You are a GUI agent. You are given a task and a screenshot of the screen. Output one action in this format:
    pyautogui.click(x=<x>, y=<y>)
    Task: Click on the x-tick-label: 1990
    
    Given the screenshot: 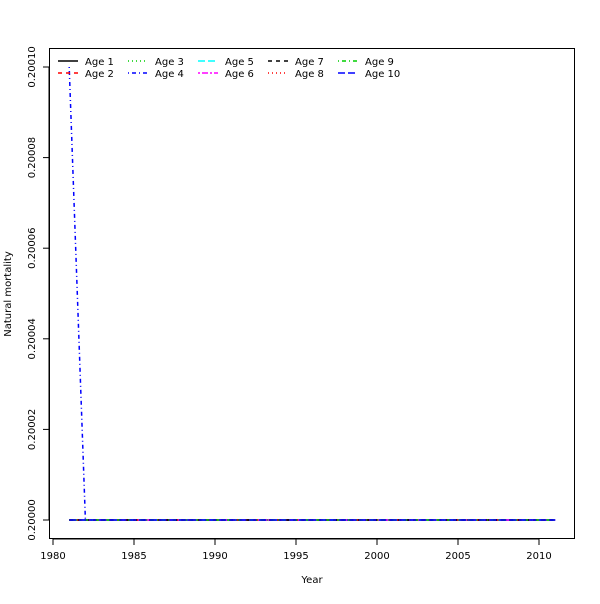 What is the action you would take?
    pyautogui.click(x=214, y=556)
    